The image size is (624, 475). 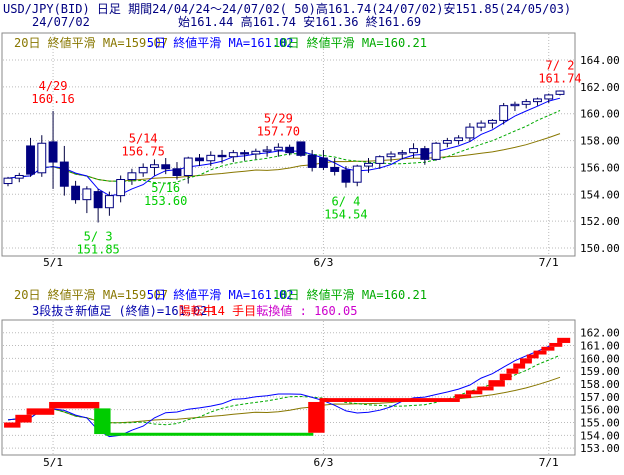 I want to click on x-tick-label: 6/3, so click(x=323, y=262).